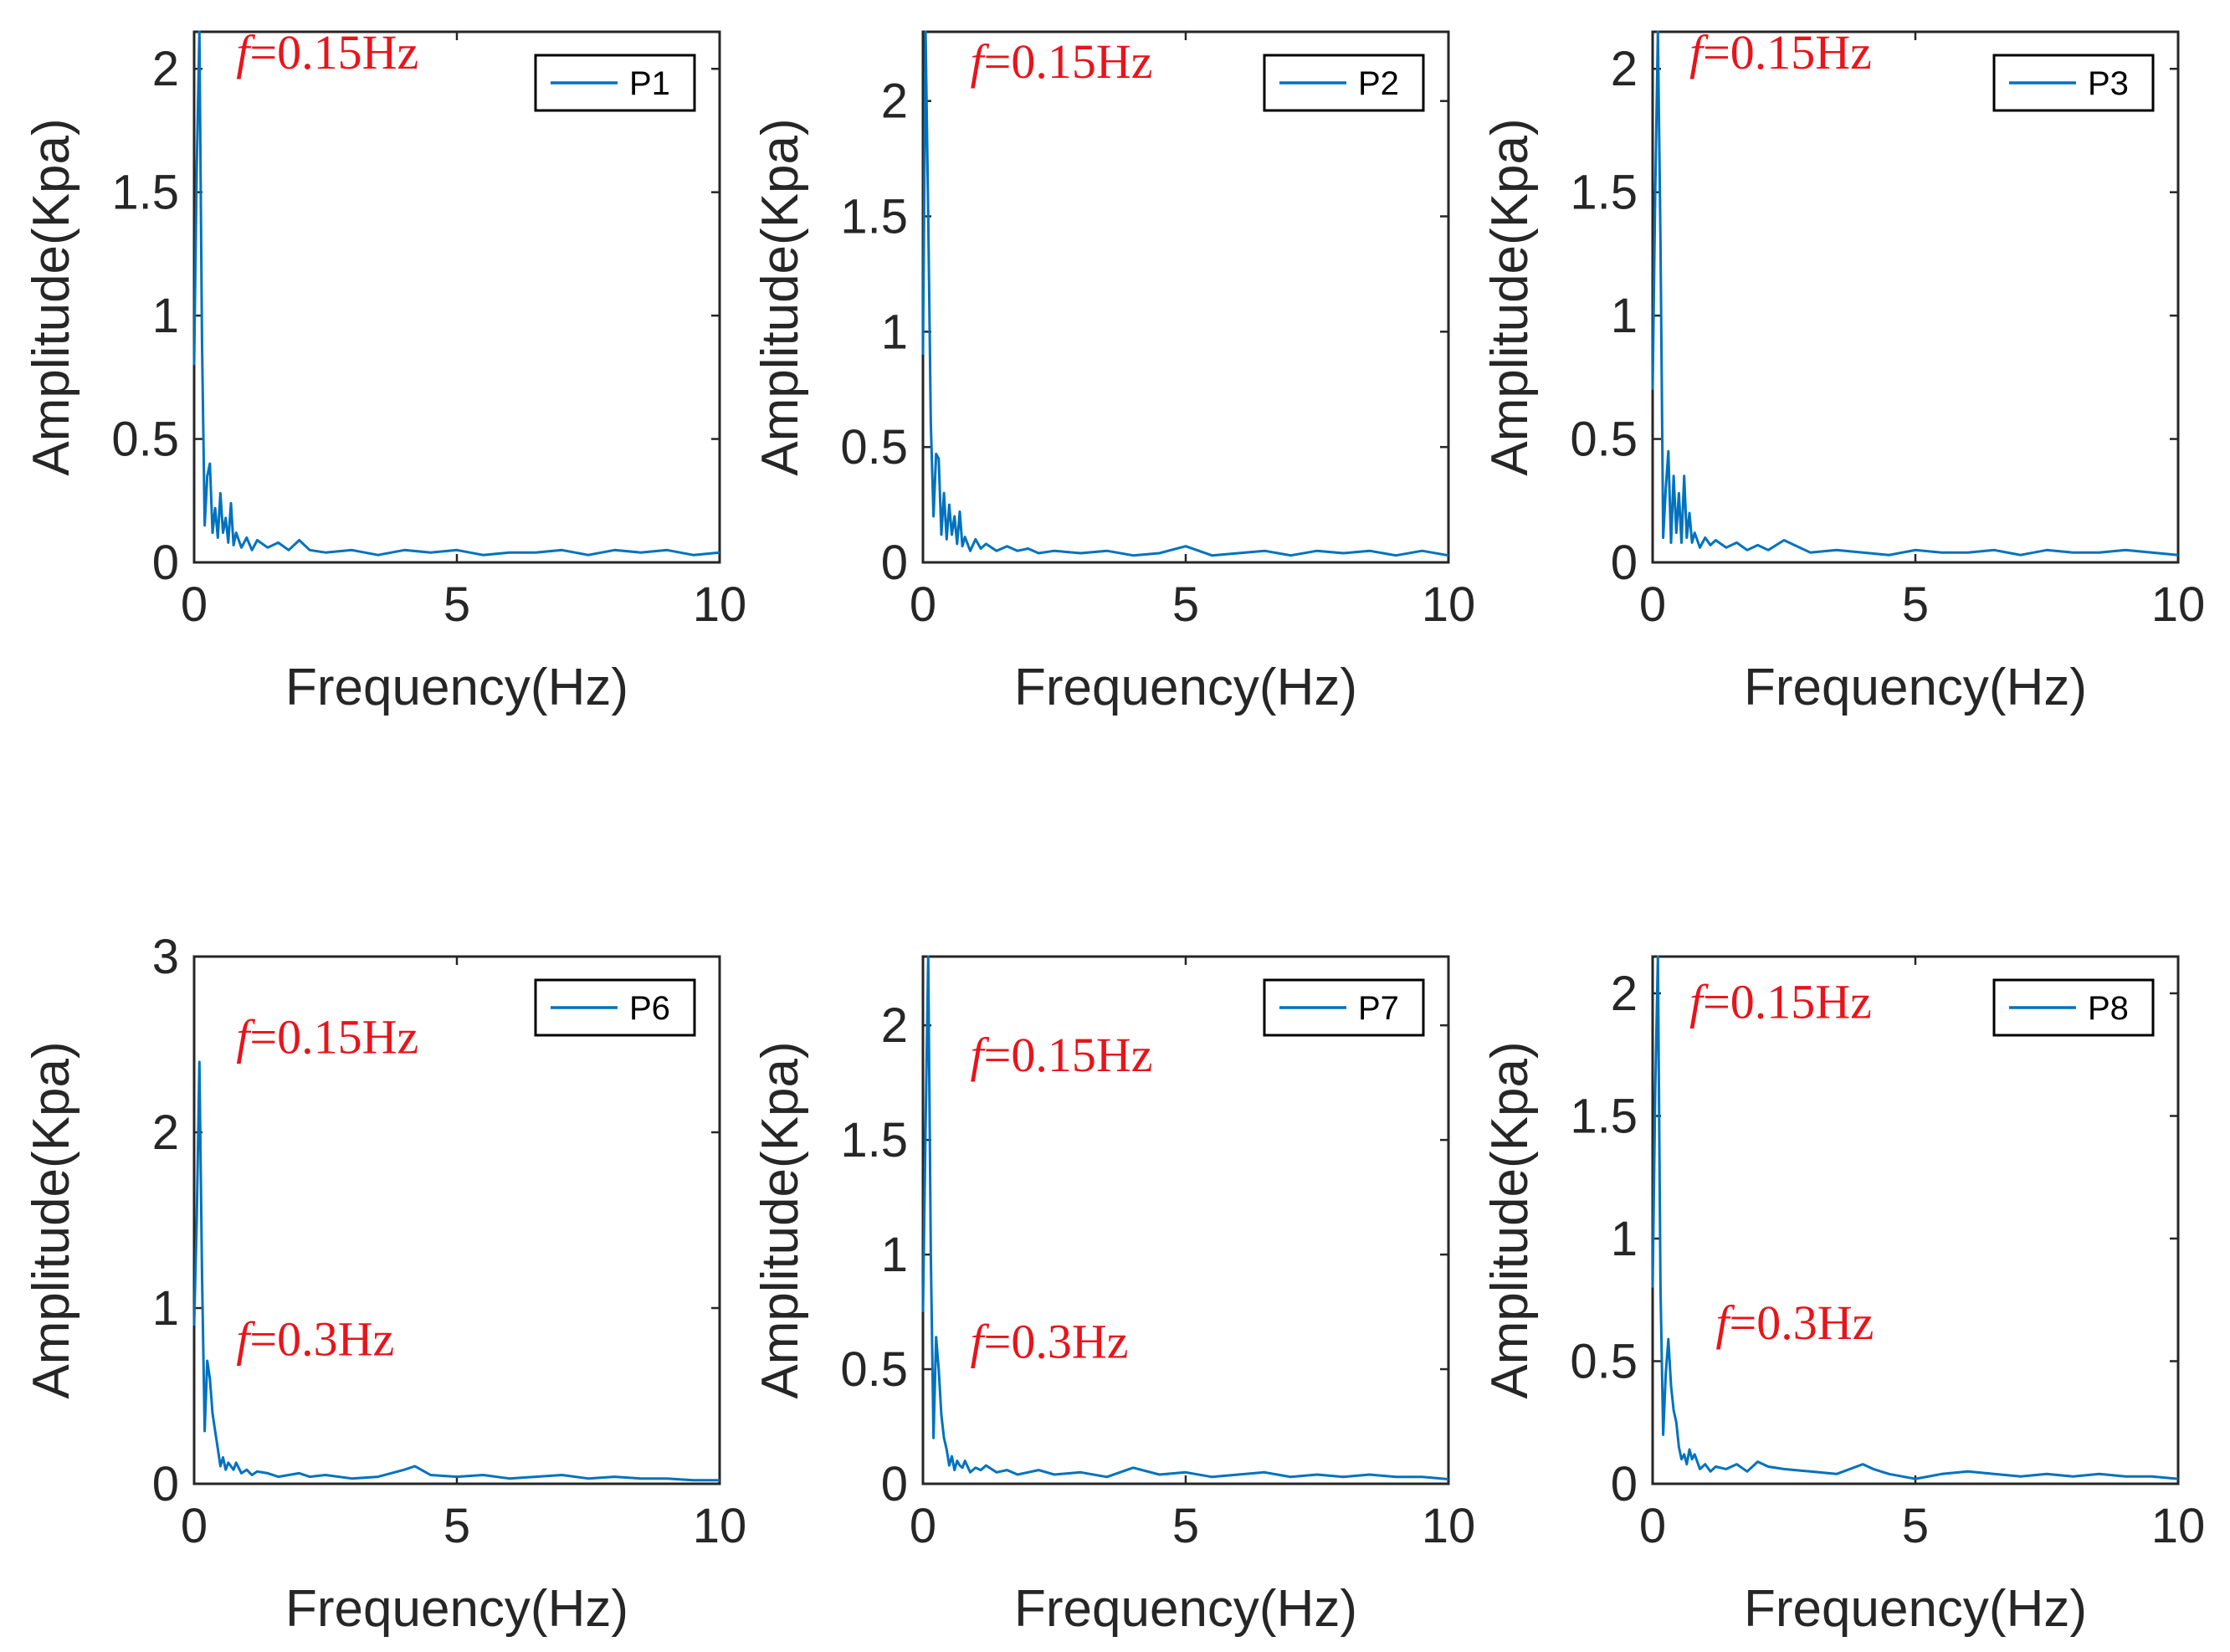 This screenshot has width=2230, height=1652. What do you see at coordinates (2073, 83) in the screenshot?
I see `legend: P3` at bounding box center [2073, 83].